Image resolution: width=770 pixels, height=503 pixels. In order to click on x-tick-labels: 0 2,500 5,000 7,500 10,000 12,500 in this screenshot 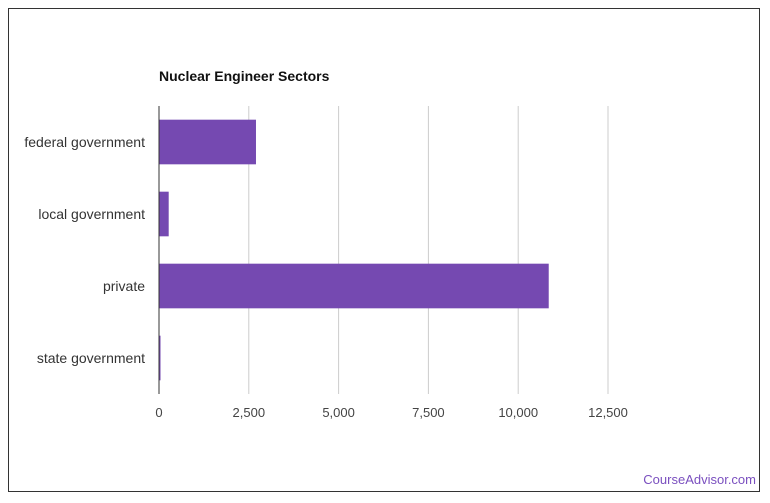, I will do `click(391, 412)`.